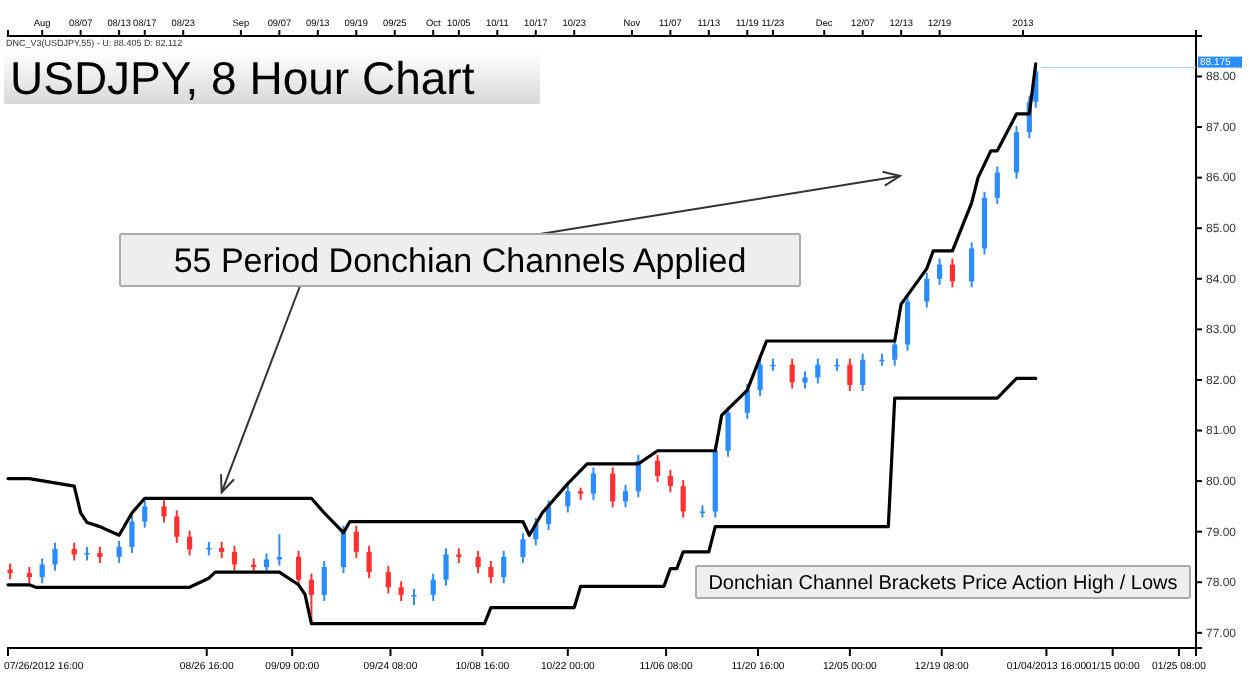  Describe the element at coordinates (460, 260) in the screenshot. I see `annotation: 55 Period Donchian Channels Applied` at that location.